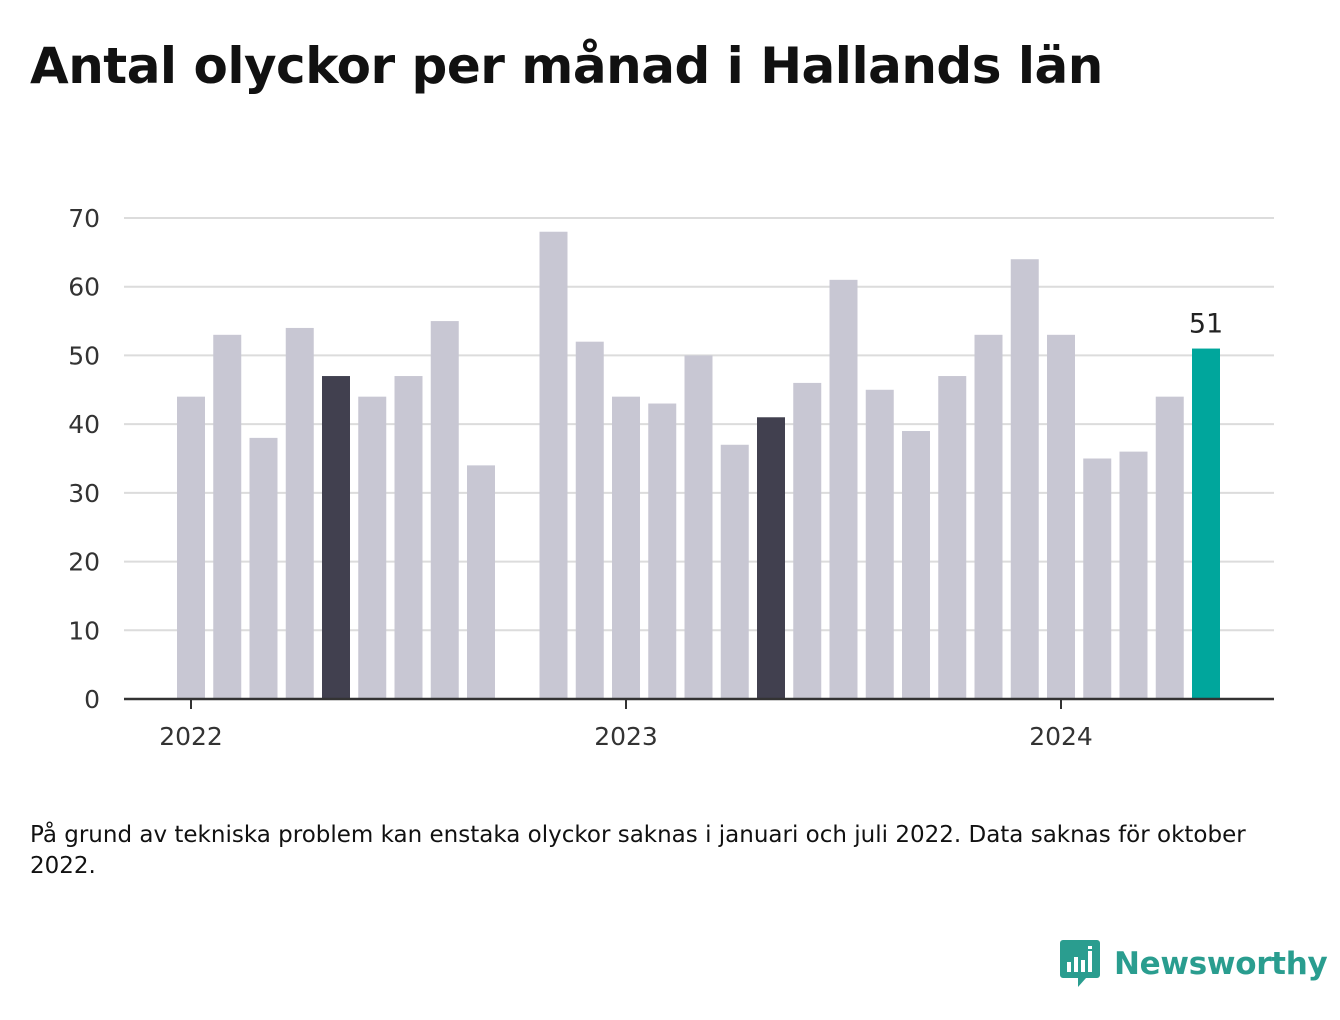 The height and width of the screenshot is (1020, 1340). I want to click on y-tick-label: 50, so click(84, 355).